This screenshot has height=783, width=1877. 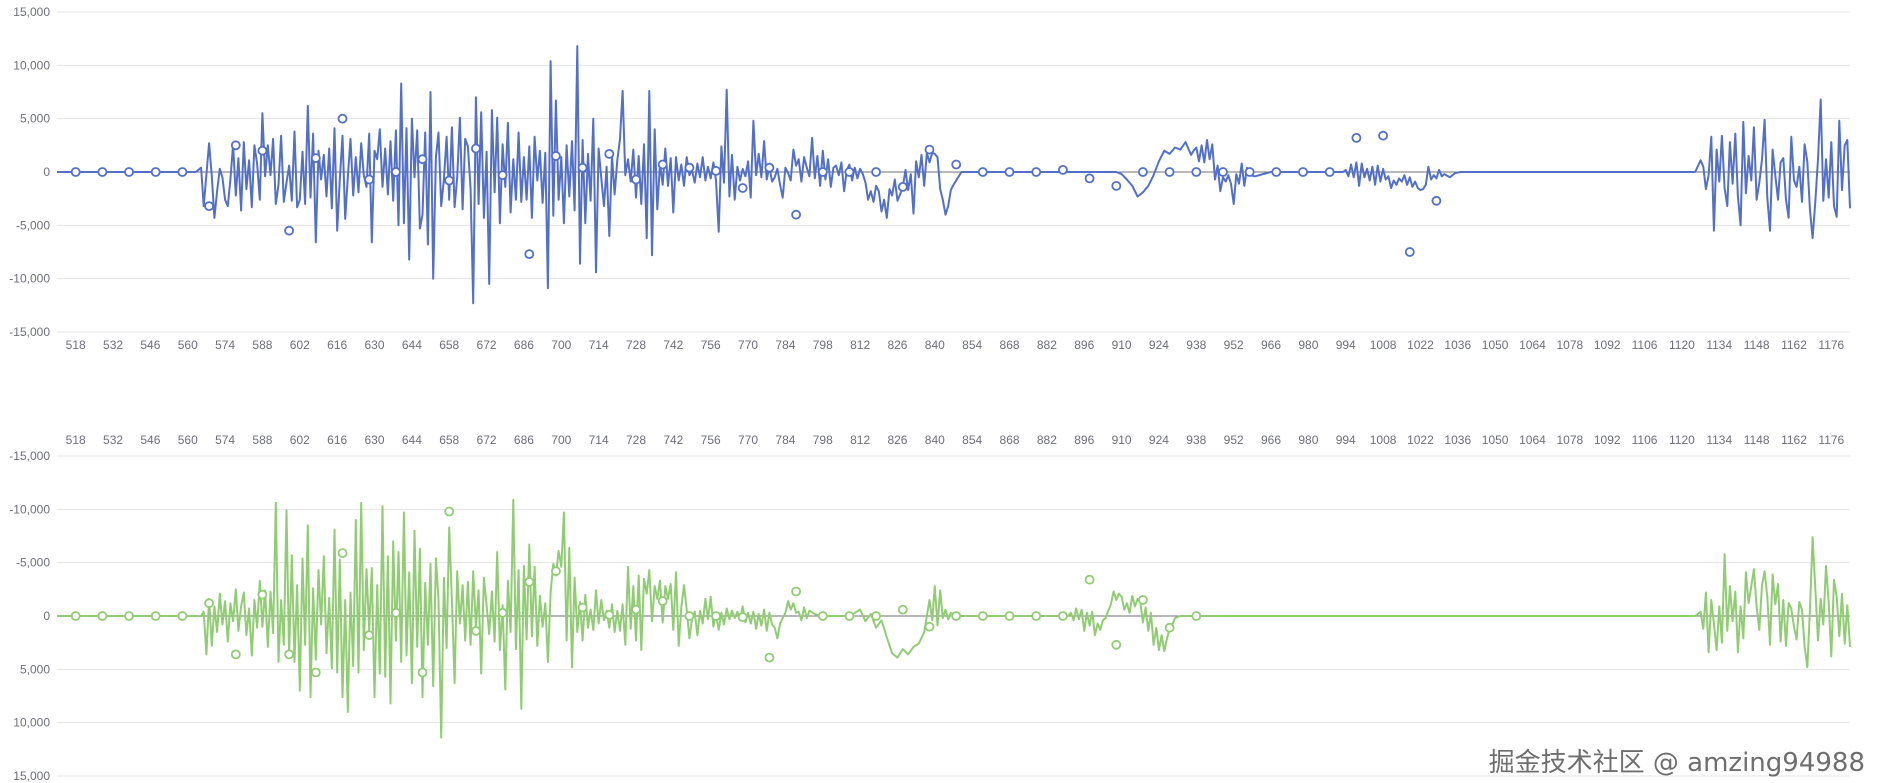 I want to click on x-tick-label: 532, so click(x=113, y=440).